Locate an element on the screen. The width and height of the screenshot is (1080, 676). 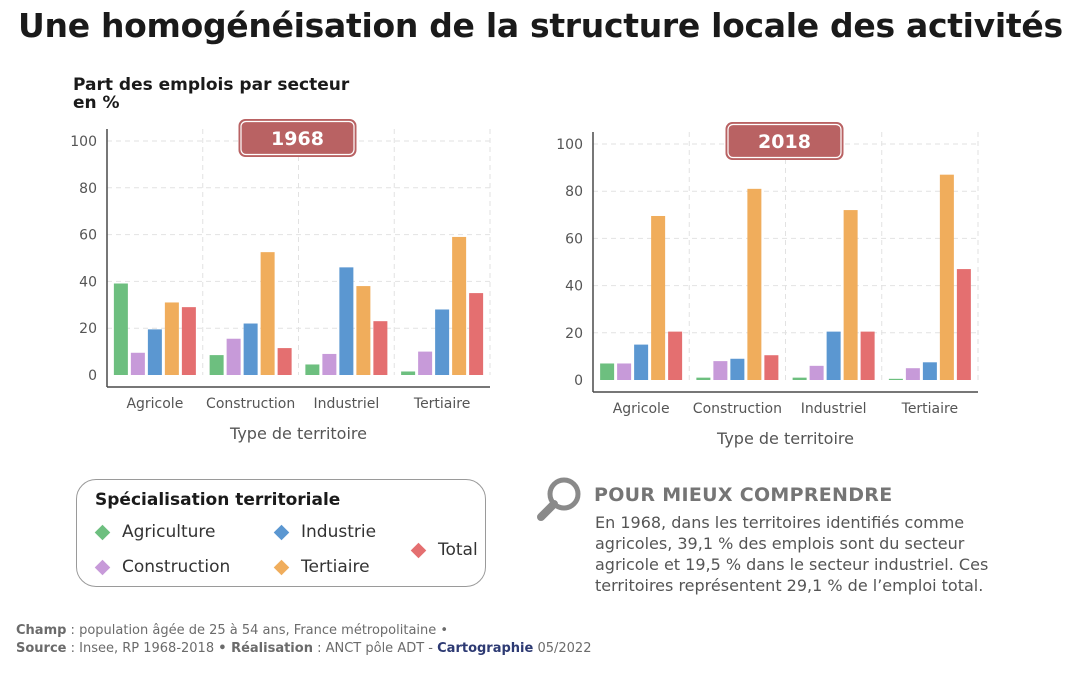
bar-industrie-agricole is located at coordinates (154, 352).